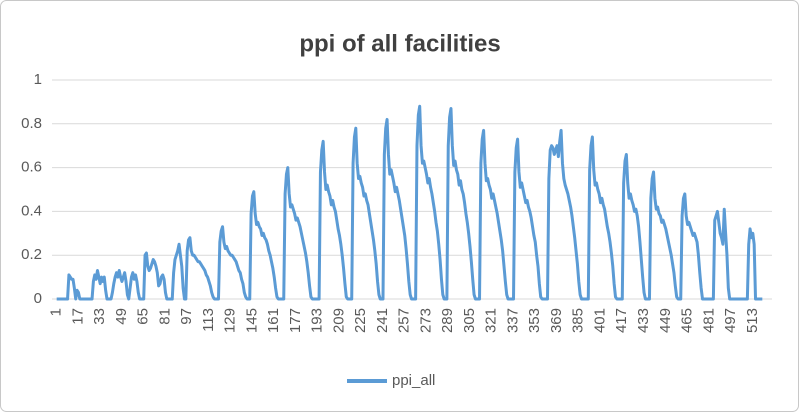 Image resolution: width=799 pixels, height=412 pixels. Describe the element at coordinates (752, 320) in the screenshot. I see `x-tick-label: 513` at that location.